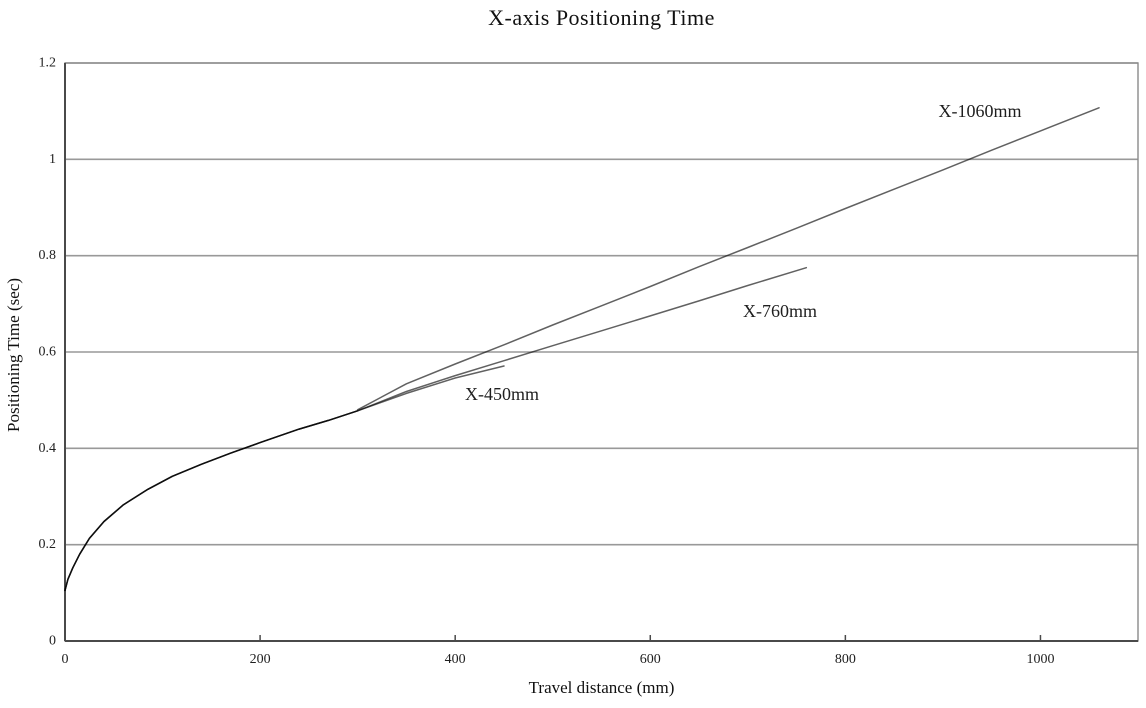  I want to click on series-label-x-450mm: X-450mm, so click(502, 394).